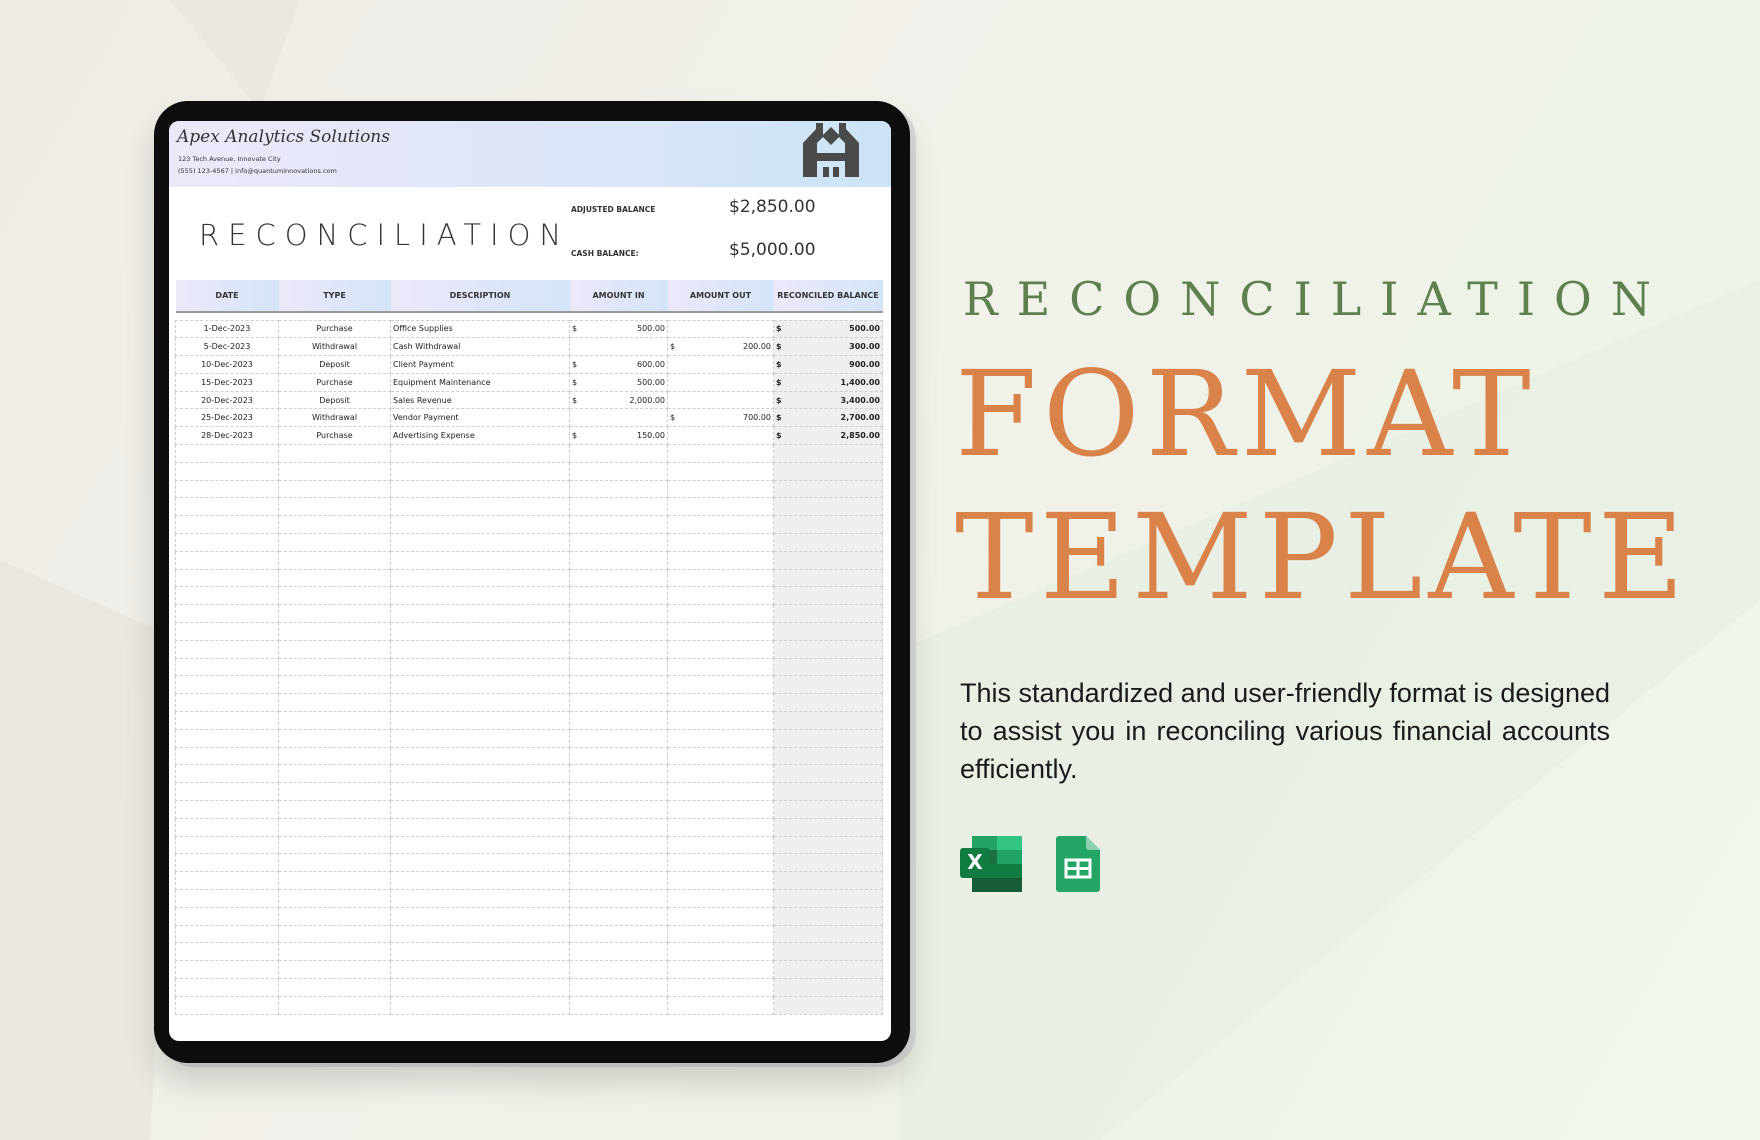  What do you see at coordinates (227, 347) in the screenshot?
I see `date-cell: 5-Dec-2023` at bounding box center [227, 347].